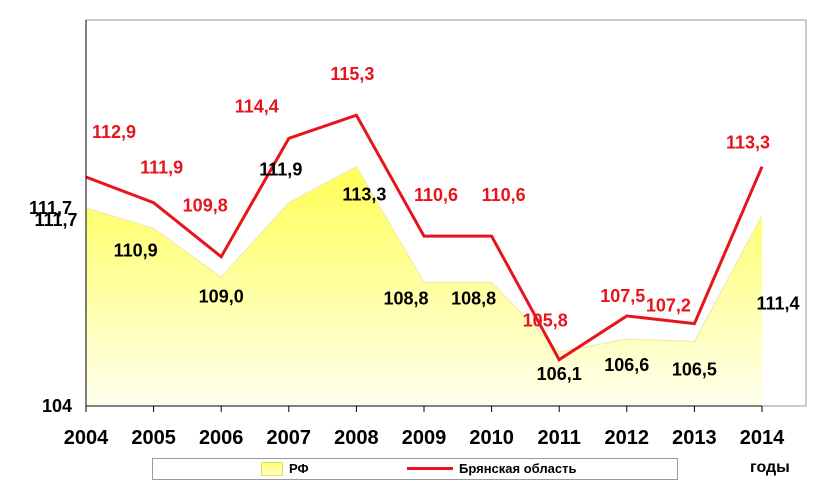 The height and width of the screenshot is (492, 820). What do you see at coordinates (545, 321) in the screenshot?
I see `data-label-bryansk: 105,8` at bounding box center [545, 321].